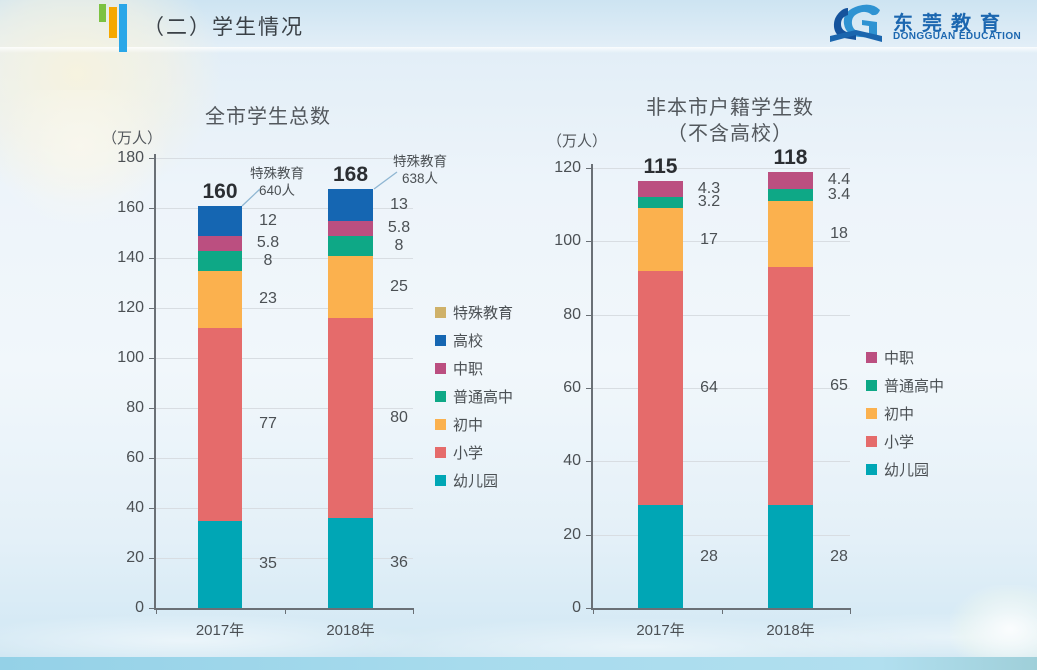  What do you see at coordinates (576, 607) in the screenshot?
I see `y-tick-label: 0` at bounding box center [576, 607].